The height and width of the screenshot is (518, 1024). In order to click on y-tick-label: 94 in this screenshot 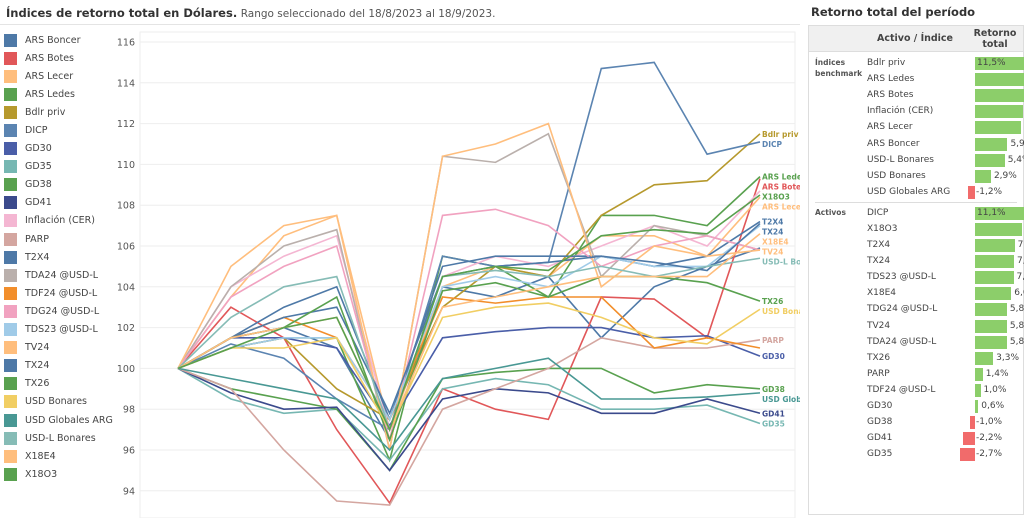, I will do `click(129, 491)`.